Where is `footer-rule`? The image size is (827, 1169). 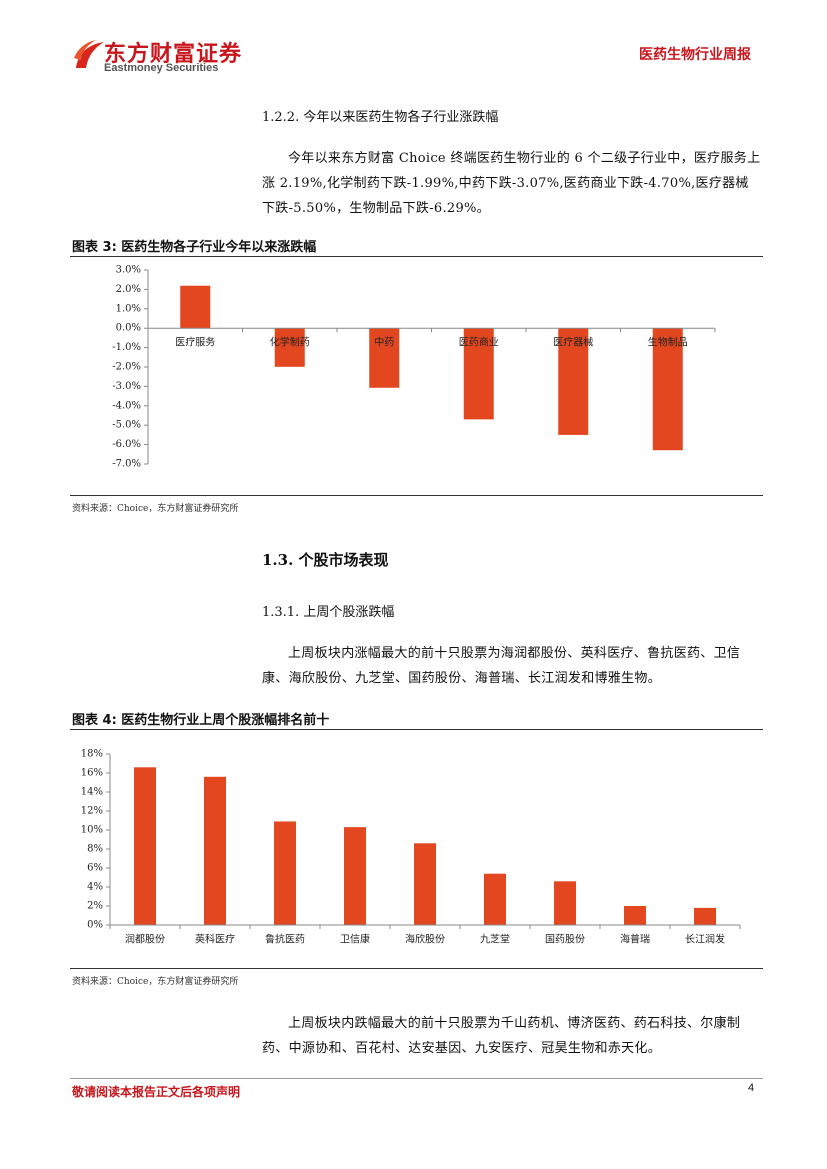
footer-rule is located at coordinates (416, 1078).